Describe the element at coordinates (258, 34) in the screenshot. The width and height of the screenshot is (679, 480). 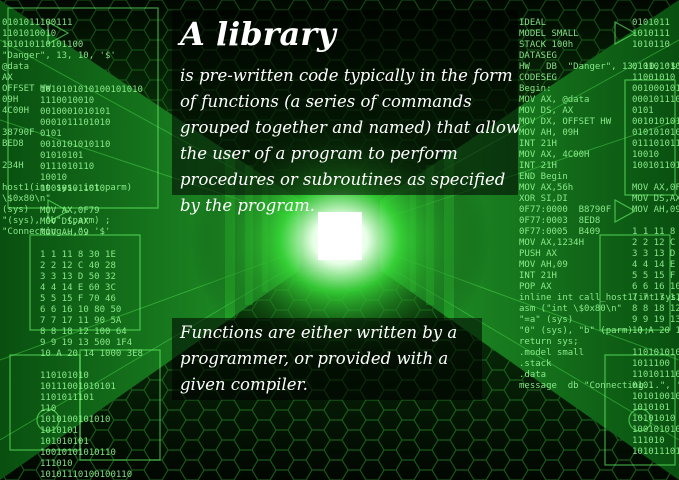
I see `heading: A library` at that location.